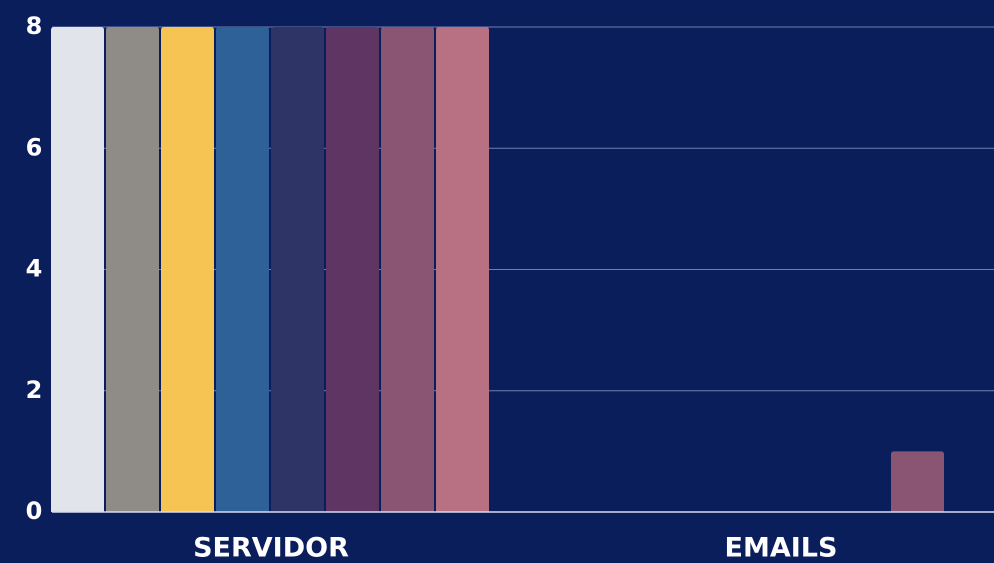  What do you see at coordinates (781, 548) in the screenshot?
I see `x-tick-label: EMAILS` at bounding box center [781, 548].